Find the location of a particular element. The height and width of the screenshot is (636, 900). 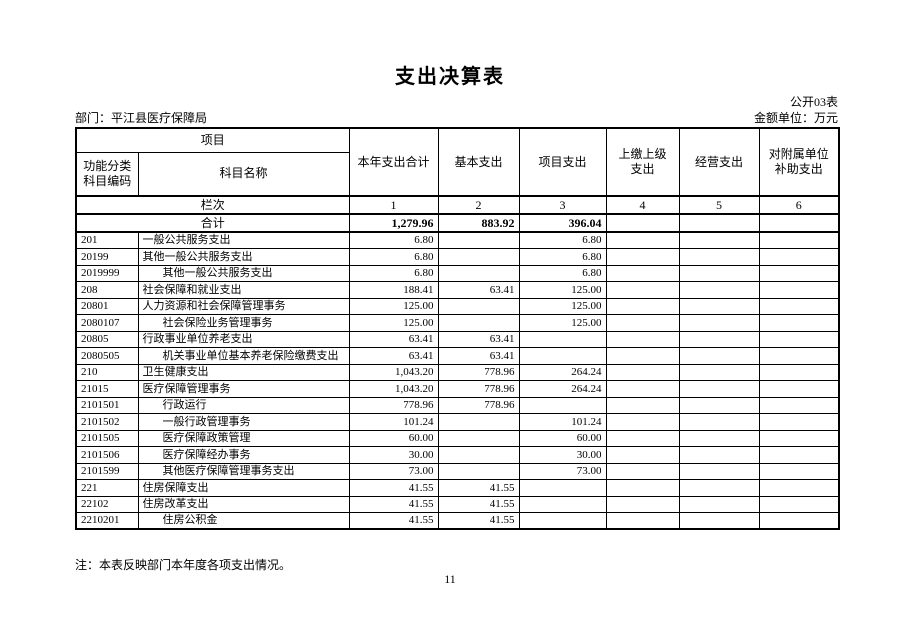

row-name: 住房改革支出 is located at coordinates (243, 504).